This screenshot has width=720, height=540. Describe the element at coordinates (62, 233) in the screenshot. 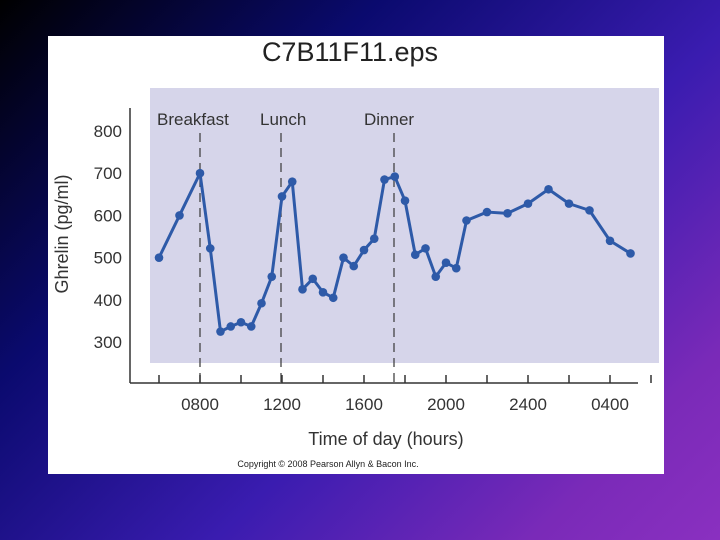

I see `y-axis-title: Ghrelin (pg/ml)` at that location.